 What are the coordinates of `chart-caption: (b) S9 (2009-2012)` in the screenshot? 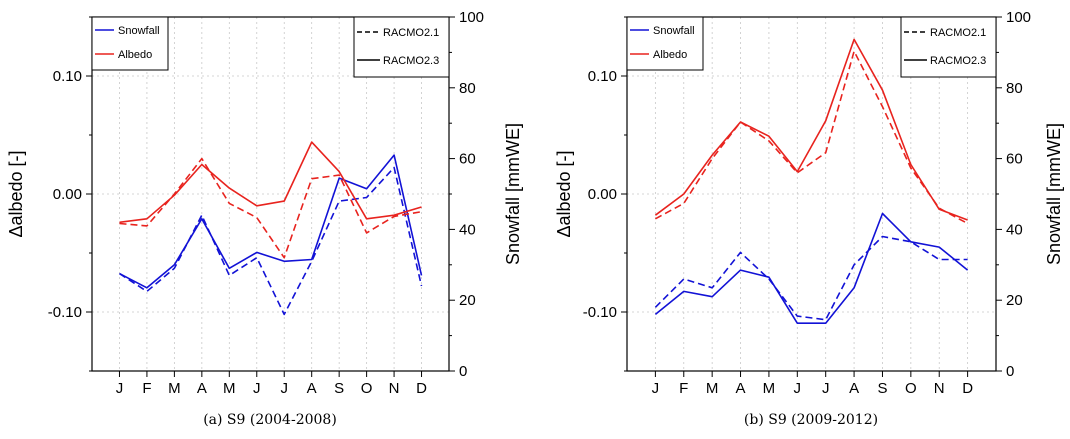 It's located at (811, 420).